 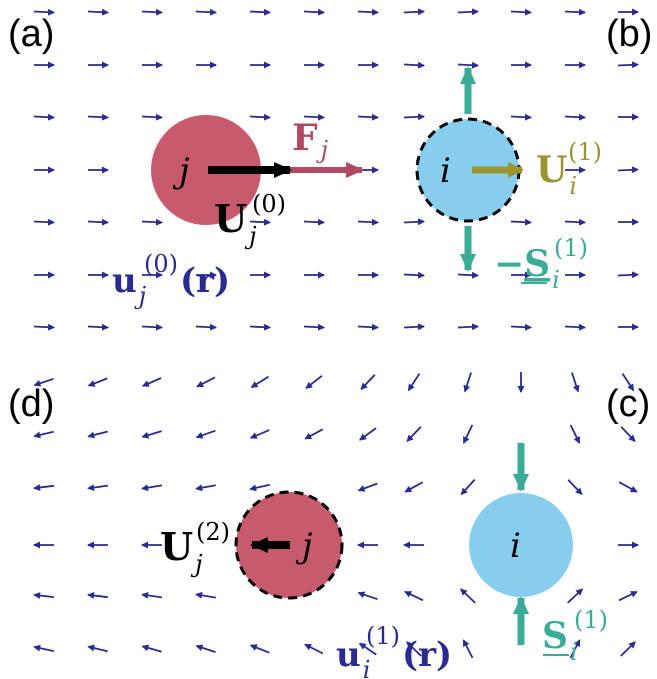 What do you see at coordinates (445, 171) in the screenshot?
I see `body-label-i-b: i` at bounding box center [445, 171].